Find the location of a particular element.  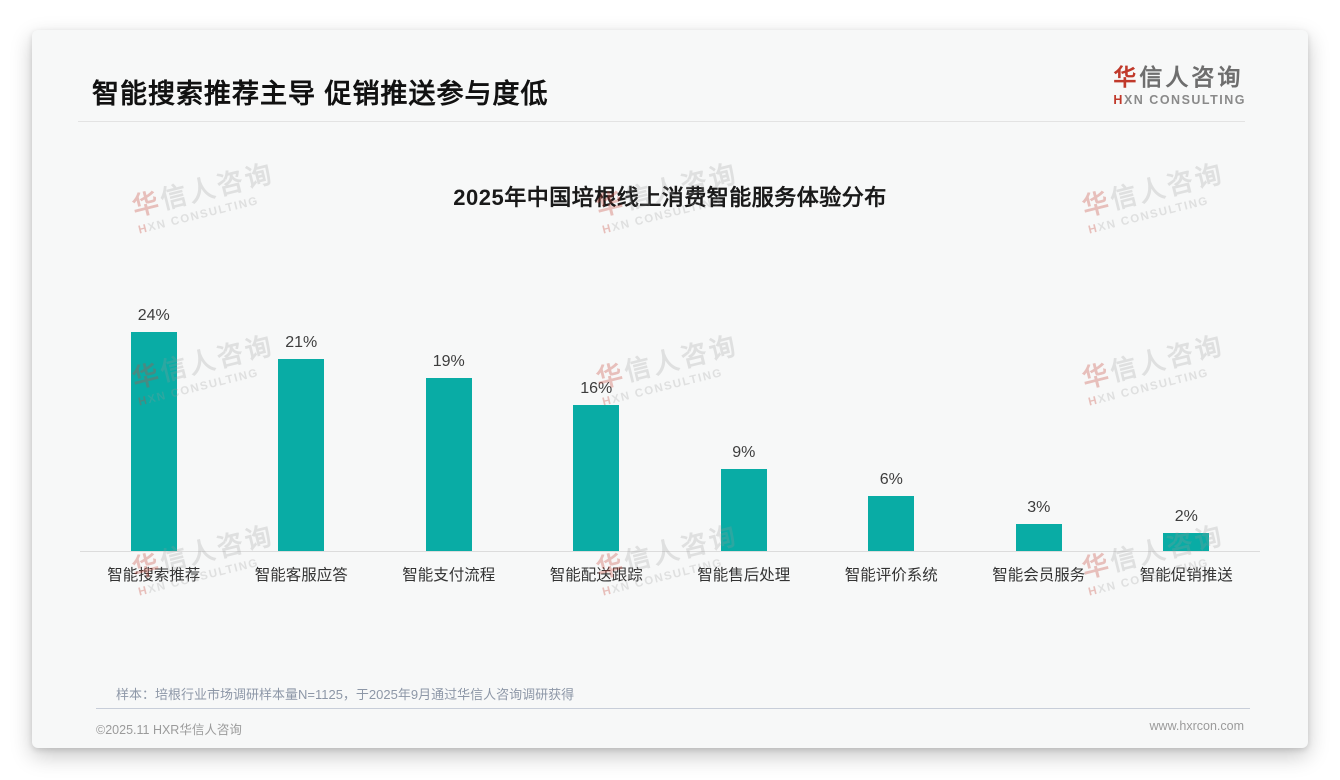

bar-column: 9% 智能售后处理 is located at coordinates (744, 428).